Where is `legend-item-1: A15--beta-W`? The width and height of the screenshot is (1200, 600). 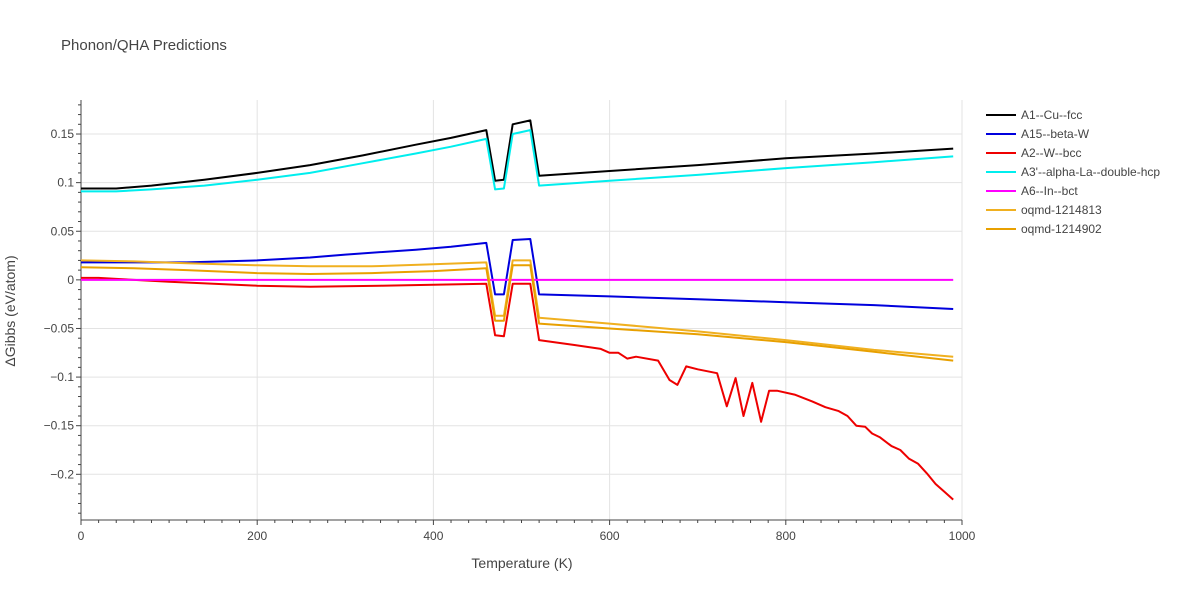
legend-item-1: A15--beta-W is located at coordinates (1038, 134).